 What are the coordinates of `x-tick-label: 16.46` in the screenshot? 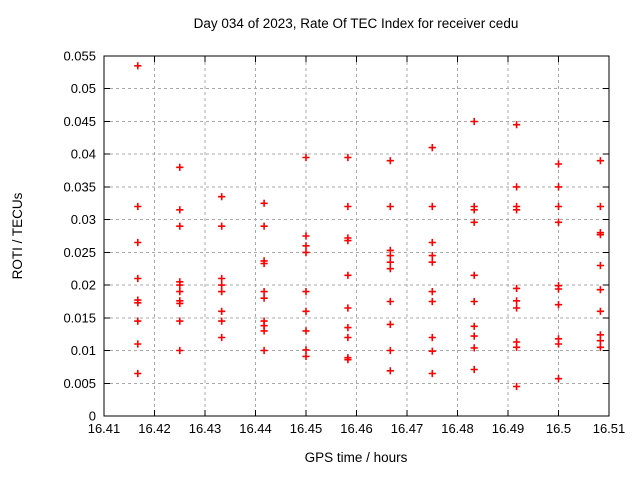 It's located at (356, 428).